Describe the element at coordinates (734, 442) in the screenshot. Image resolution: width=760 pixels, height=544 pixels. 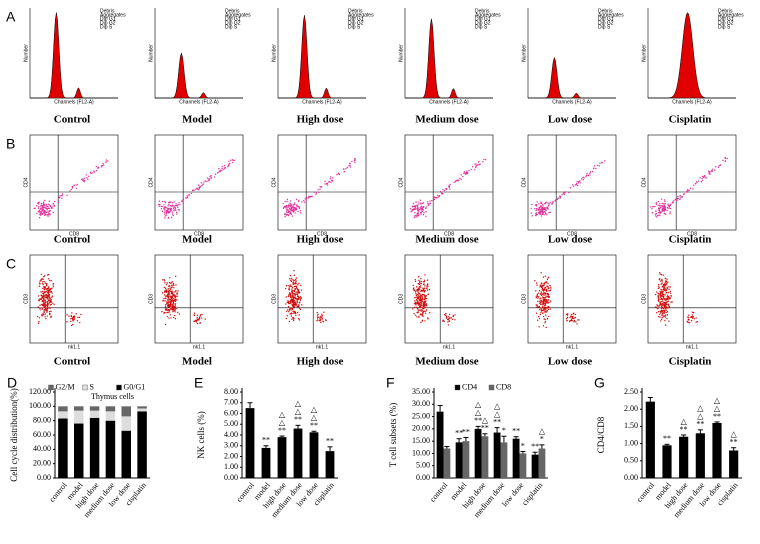
I see `significance-mark: **` at that location.